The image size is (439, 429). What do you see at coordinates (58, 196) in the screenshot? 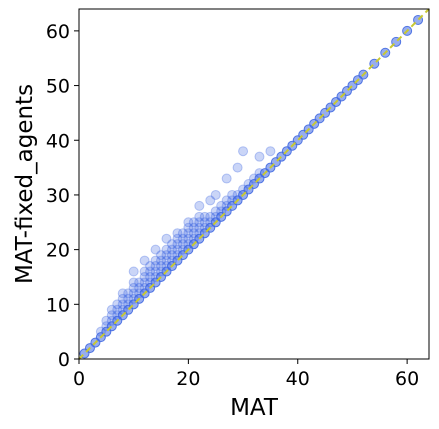
I see `y-tick-label: 30` at bounding box center [58, 196].